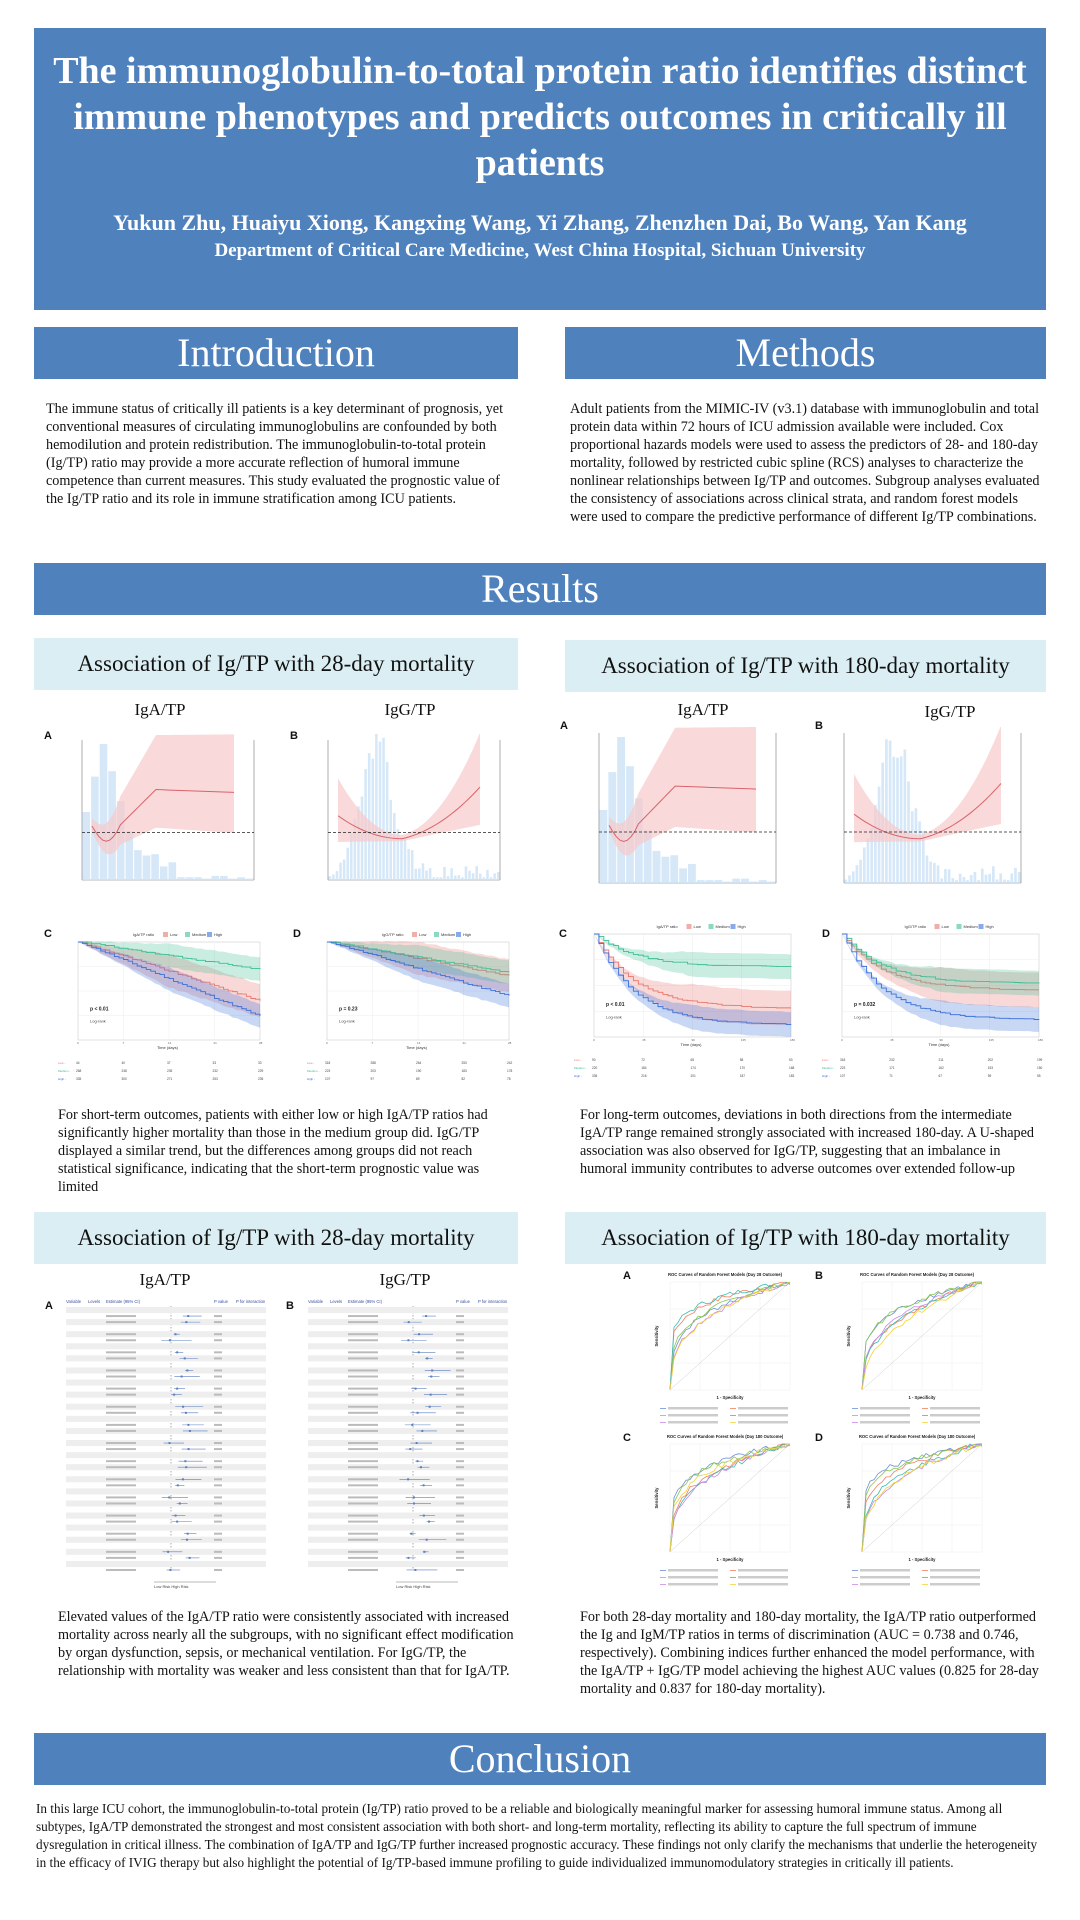 The image size is (1080, 1920). I want to click on km-survival-curve, so click(693, 979).